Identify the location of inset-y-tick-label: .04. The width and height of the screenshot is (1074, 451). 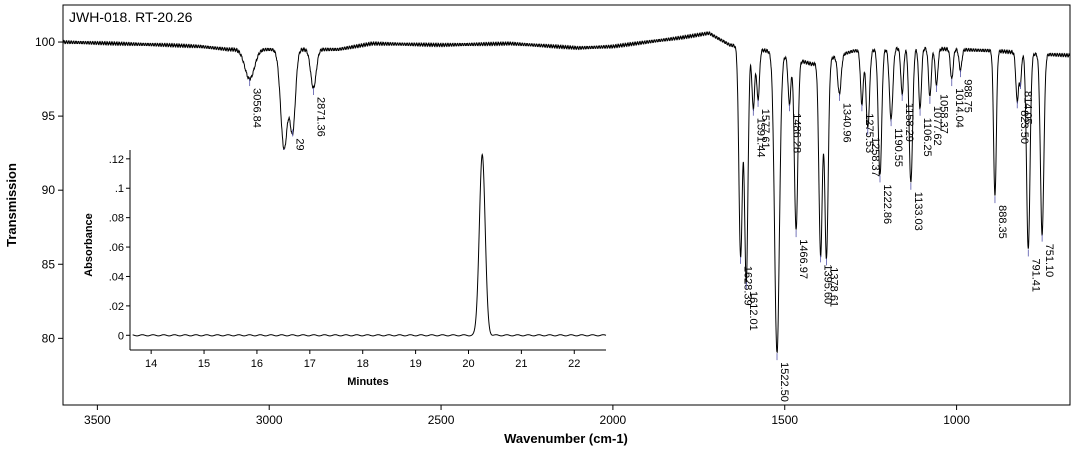
(116, 277).